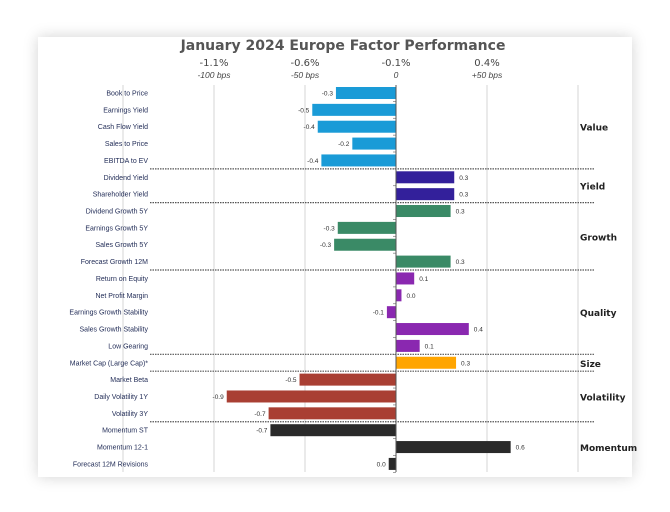 The height and width of the screenshot is (512, 670). I want to click on row-label: Volatility 3Y, so click(130, 414).